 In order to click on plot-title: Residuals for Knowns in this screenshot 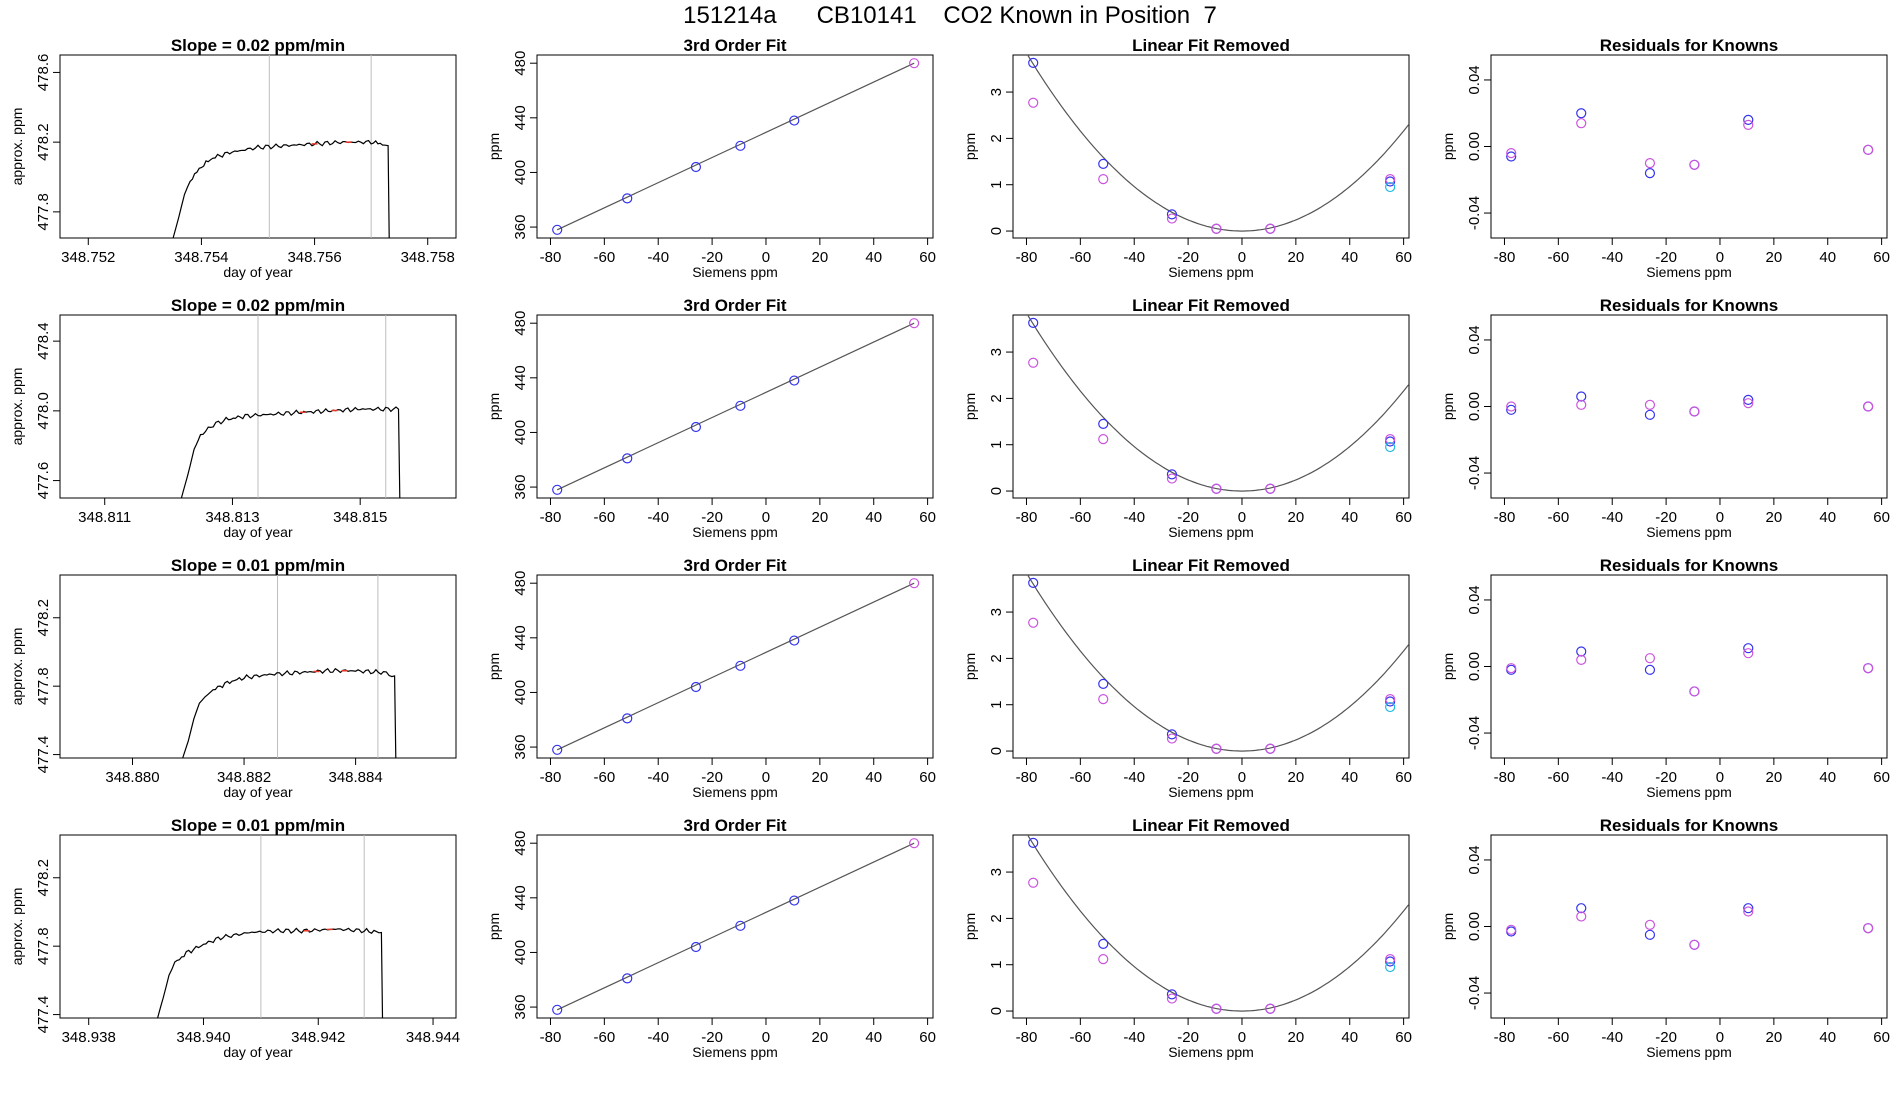, I will do `click(1689, 825)`.